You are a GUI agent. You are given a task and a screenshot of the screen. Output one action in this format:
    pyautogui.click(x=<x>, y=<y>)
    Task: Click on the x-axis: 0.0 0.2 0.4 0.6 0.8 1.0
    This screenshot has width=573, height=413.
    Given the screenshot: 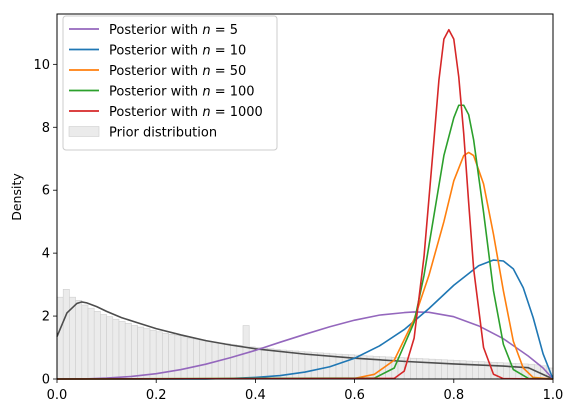 What is the action you would take?
    pyautogui.click(x=305, y=391)
    